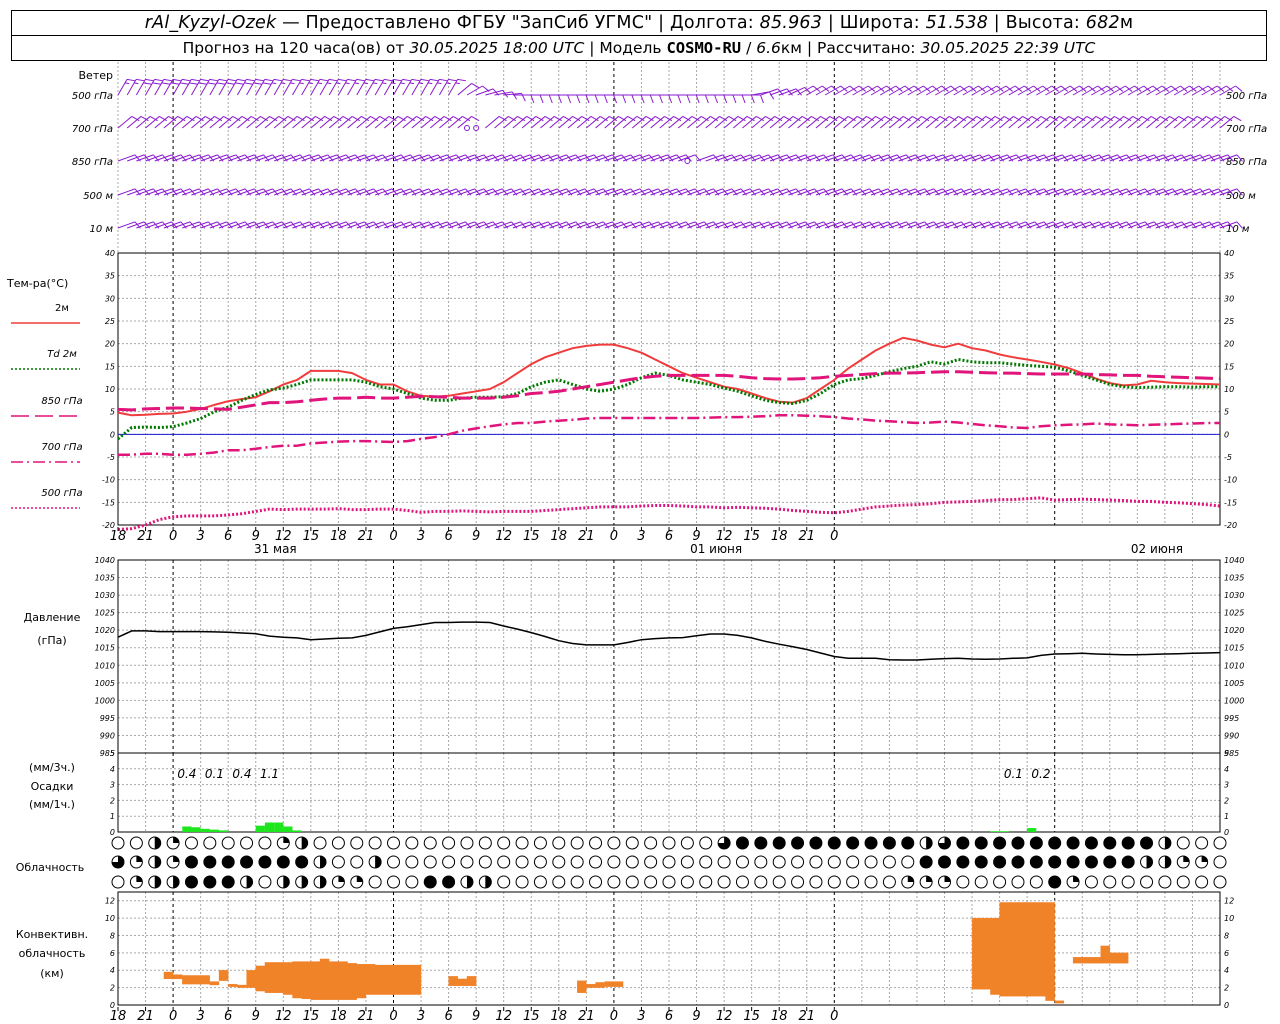 This screenshot has height=1024, width=1280. What do you see at coordinates (145, 536) in the screenshot?
I see `temp-time-axis-tick-label: 21` at bounding box center [145, 536].